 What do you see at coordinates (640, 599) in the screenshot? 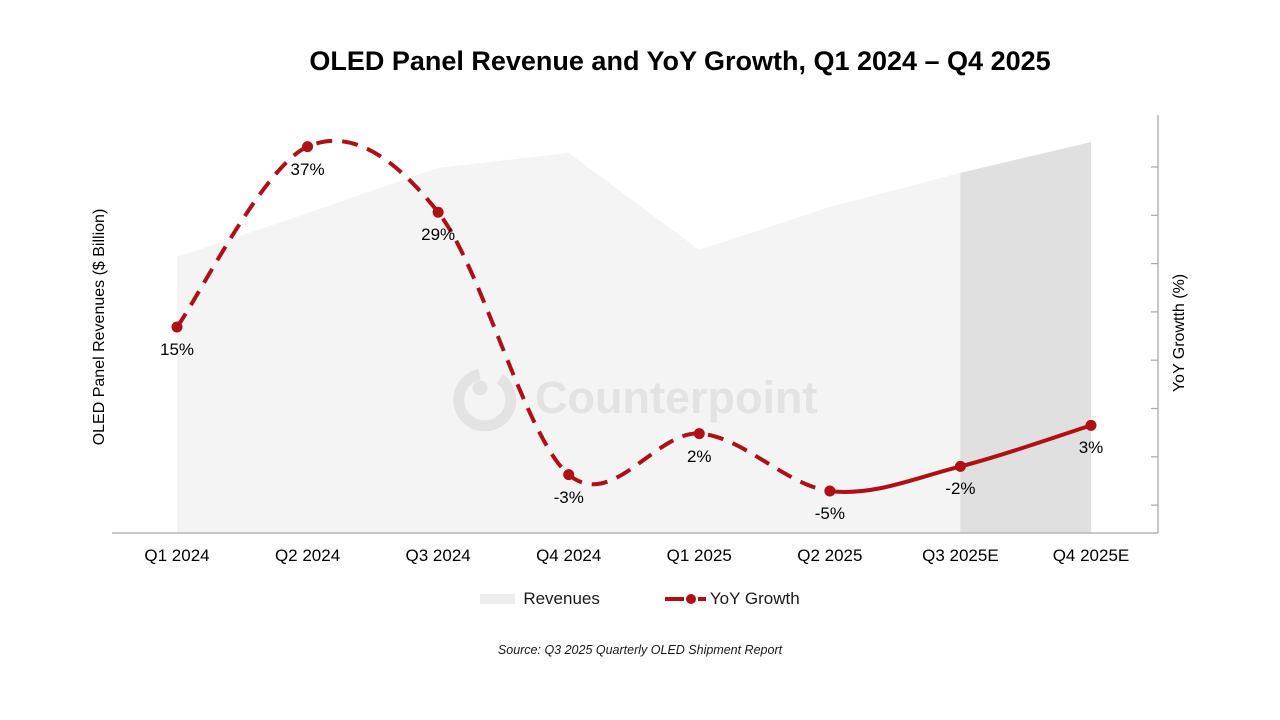
I see `legend: Revenues YoY Growth` at bounding box center [640, 599].